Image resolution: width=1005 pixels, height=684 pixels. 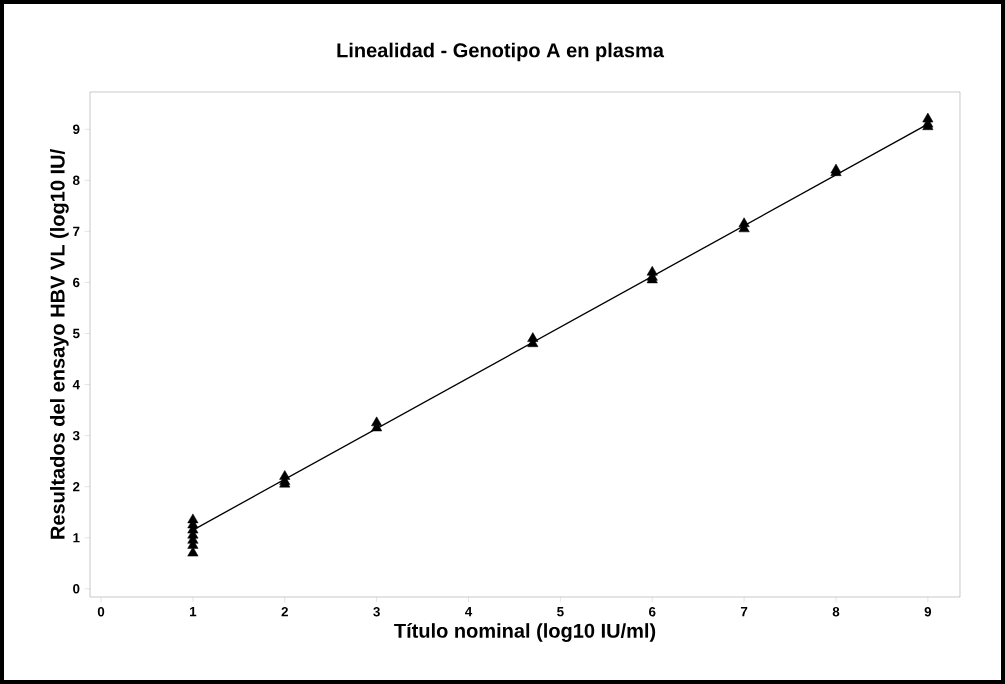 I want to click on x-tick-label: 6, so click(x=652, y=612).